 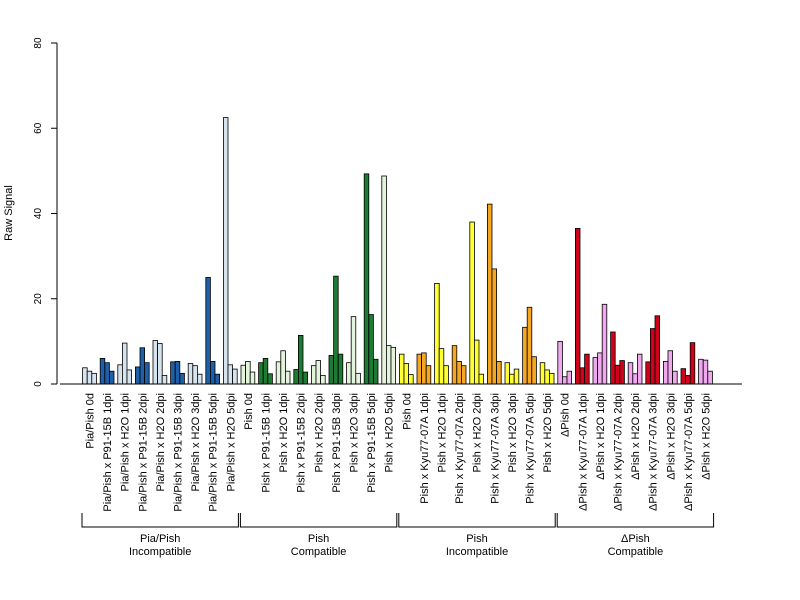 What do you see at coordinates (583, 452) in the screenshot?
I see `category-label: ΔPish x Kyu77-07A 1dpi` at bounding box center [583, 452].